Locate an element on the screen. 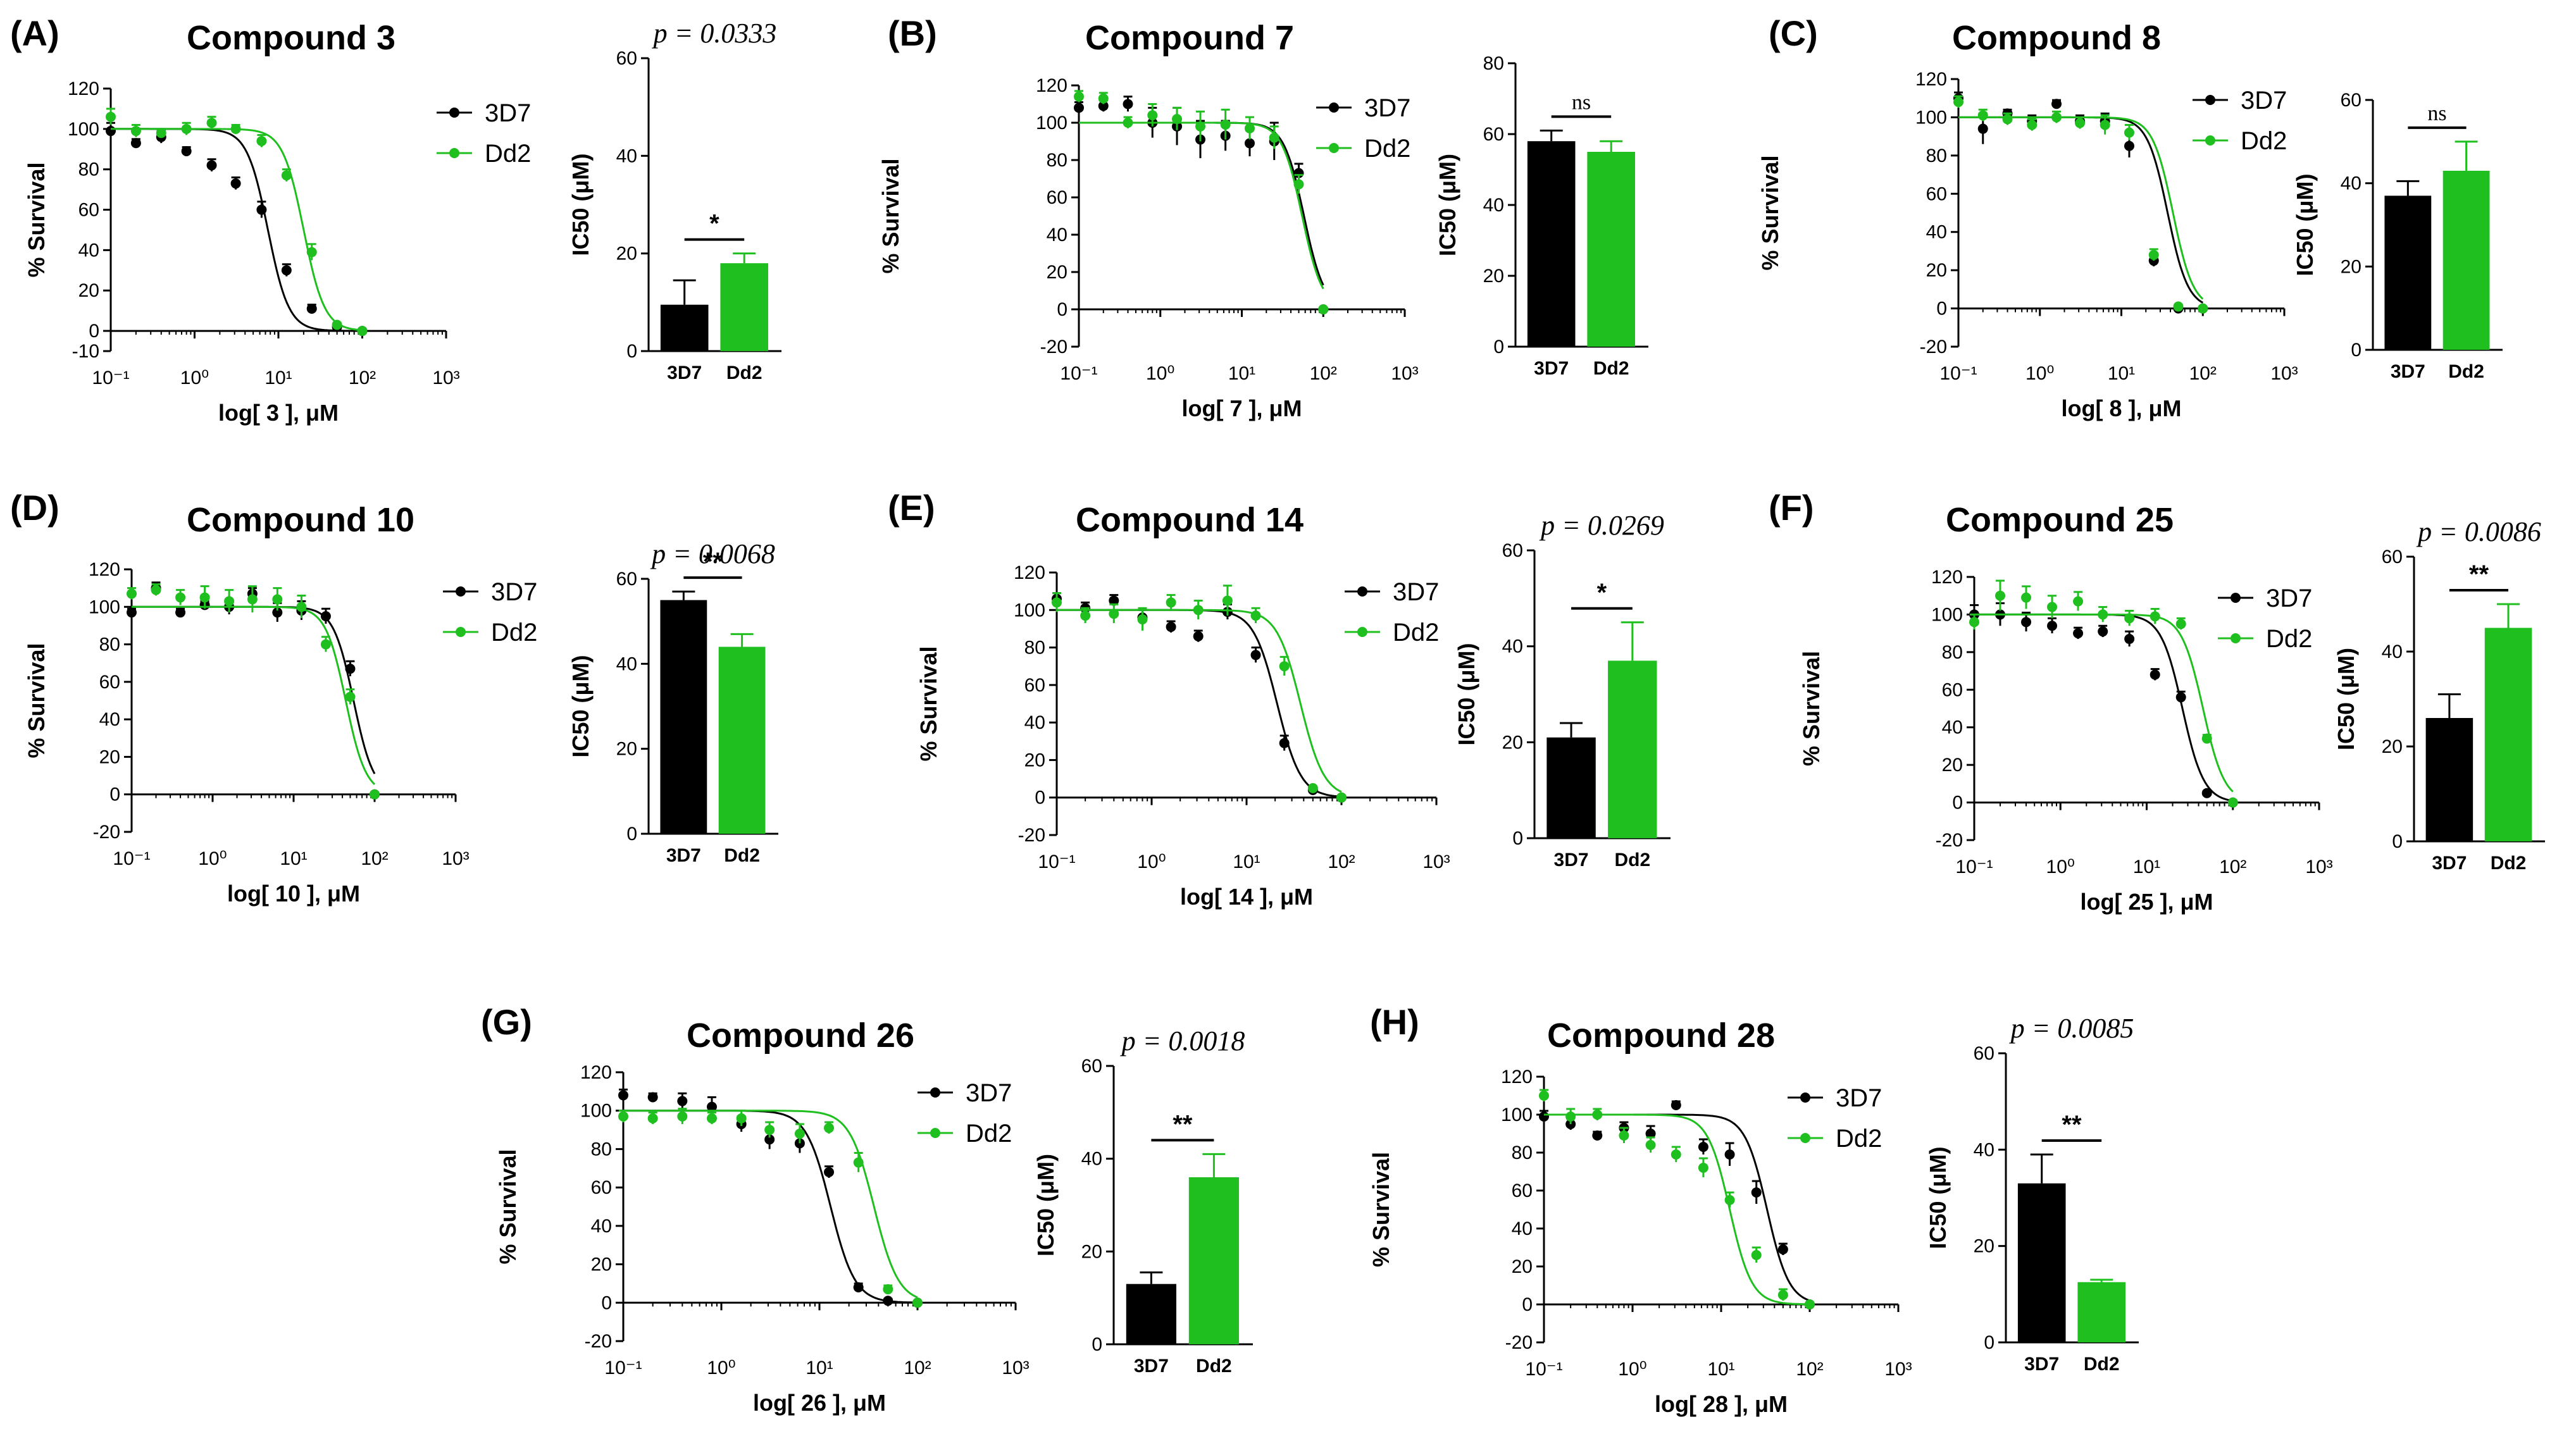 This screenshot has height=1436, width=2576. y-tick-label: 120 is located at coordinates (104, 569).